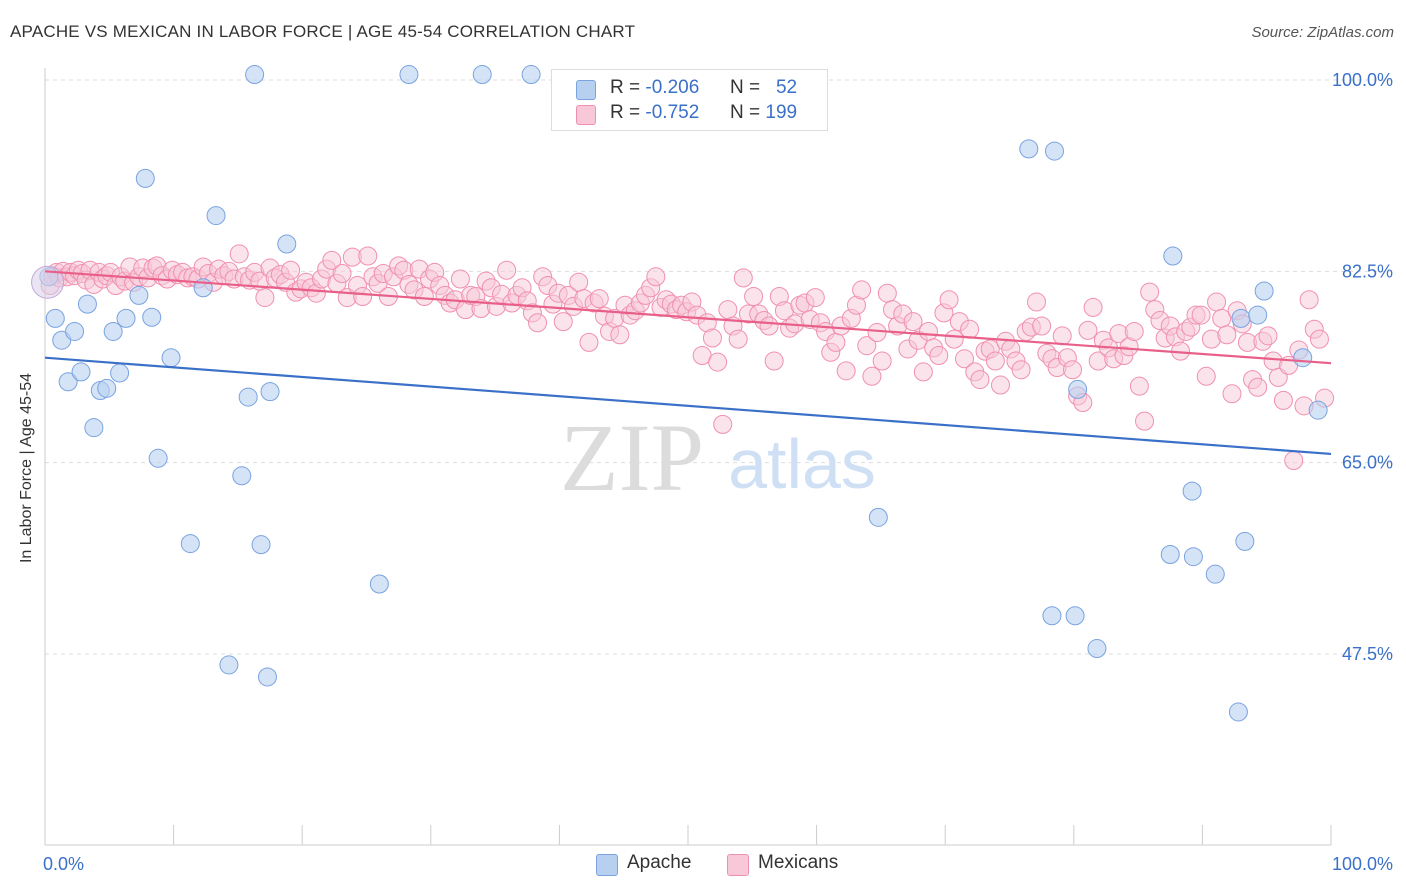 Image resolution: width=1406 pixels, height=892 pixels. What do you see at coordinates (586, 90) in the screenshot?
I see `legend-swatch-apache` at bounding box center [586, 90].